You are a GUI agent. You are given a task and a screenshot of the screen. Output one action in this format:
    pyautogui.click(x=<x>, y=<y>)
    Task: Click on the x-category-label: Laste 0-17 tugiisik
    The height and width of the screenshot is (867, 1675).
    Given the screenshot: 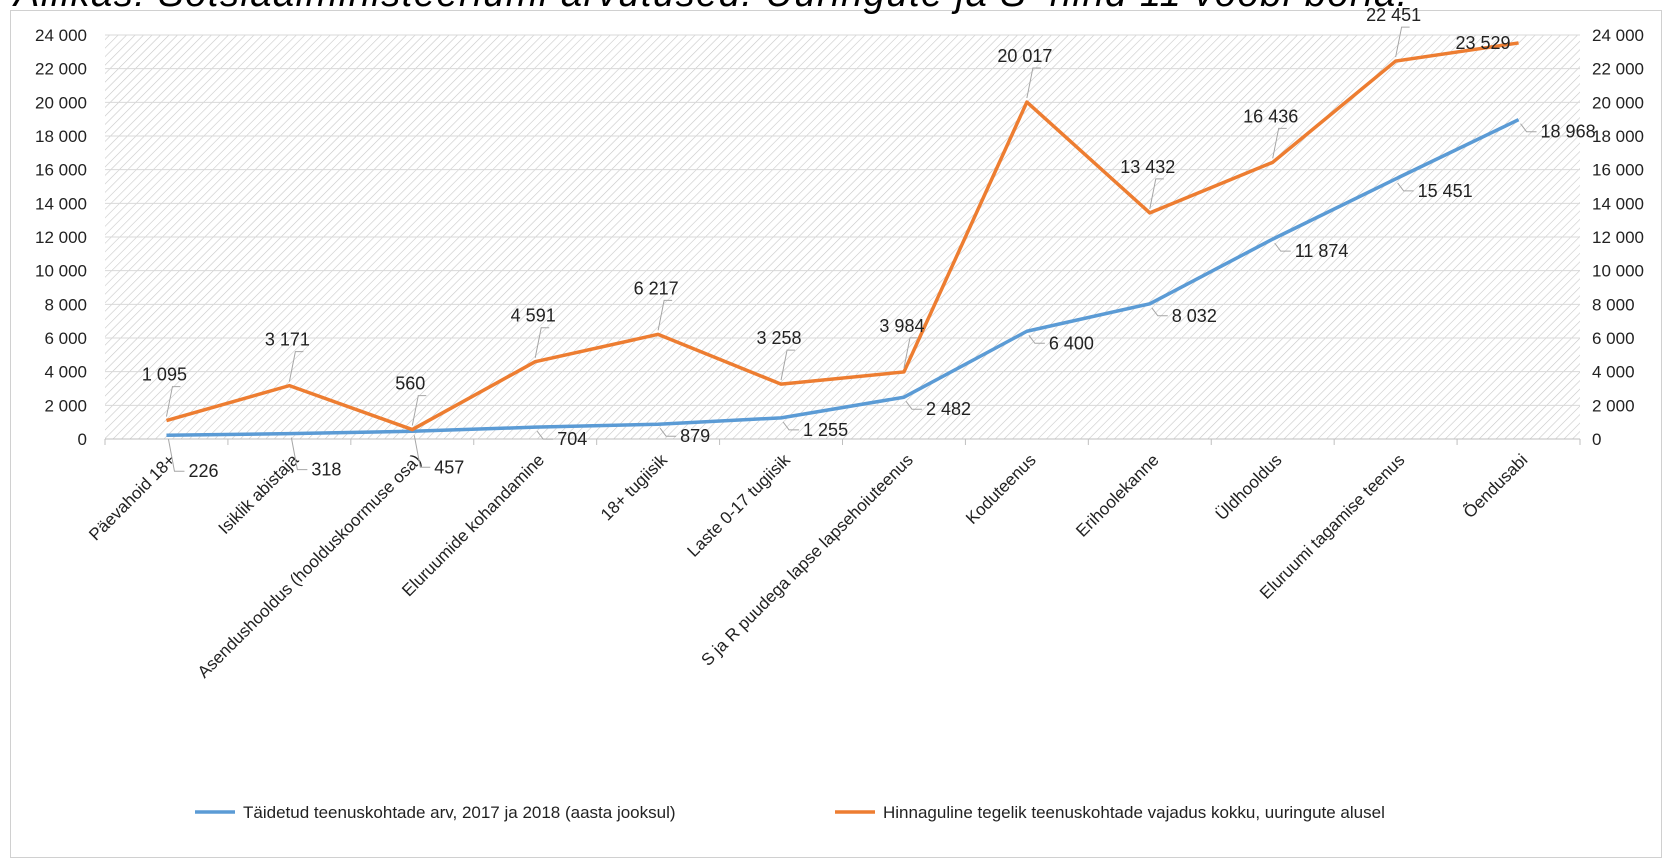 What is the action you would take?
    pyautogui.click(x=739, y=505)
    